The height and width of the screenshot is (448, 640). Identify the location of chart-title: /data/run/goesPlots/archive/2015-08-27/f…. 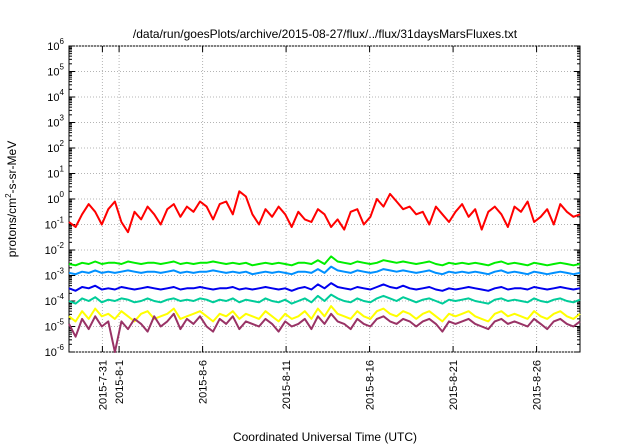
(325, 34).